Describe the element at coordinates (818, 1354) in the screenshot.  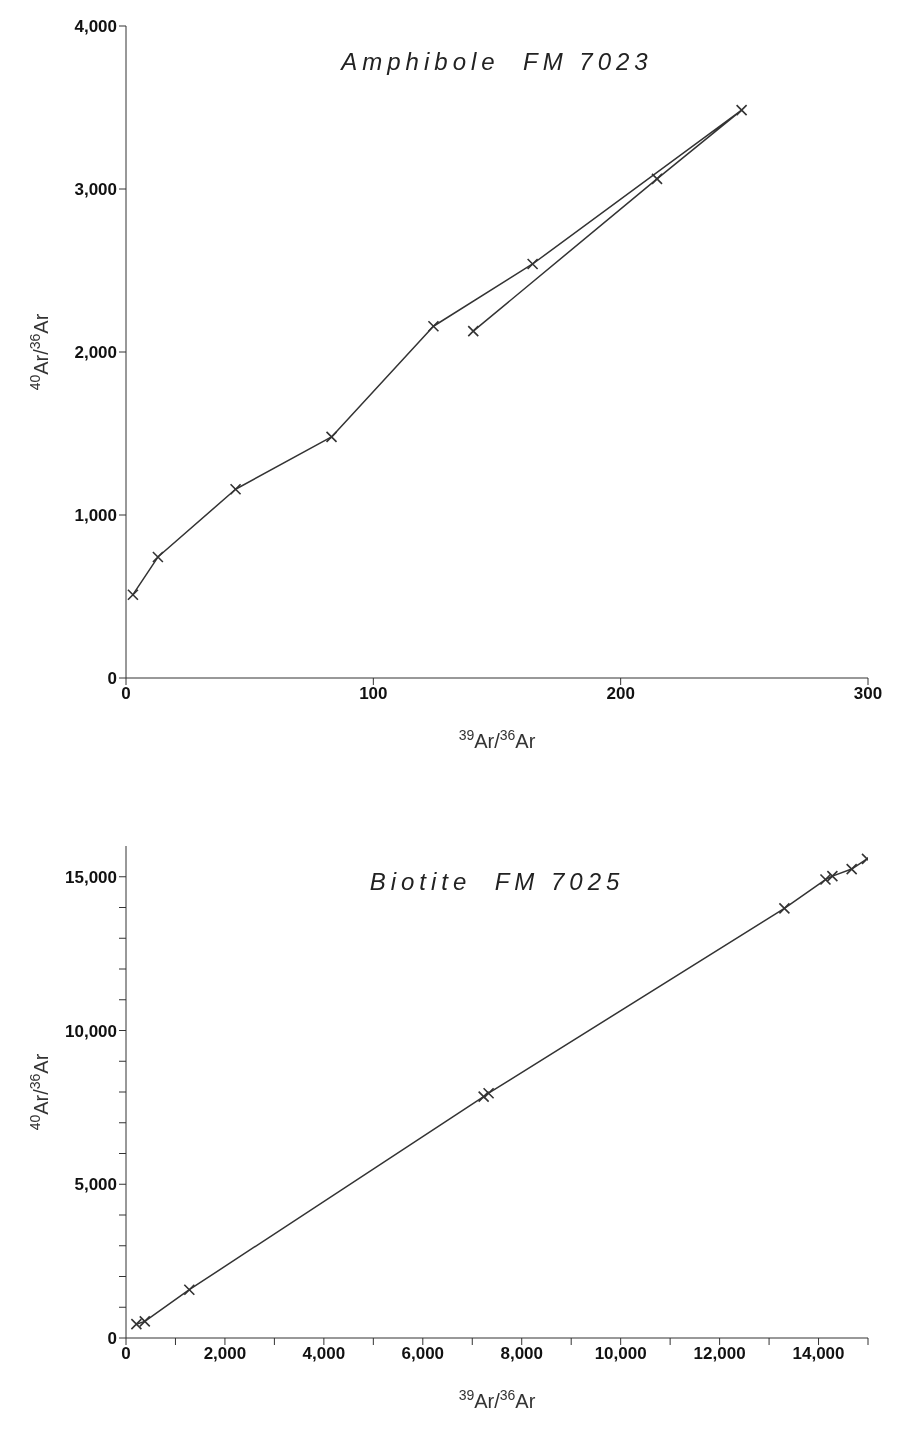
I see `x-tick-label: 14,000` at that location.